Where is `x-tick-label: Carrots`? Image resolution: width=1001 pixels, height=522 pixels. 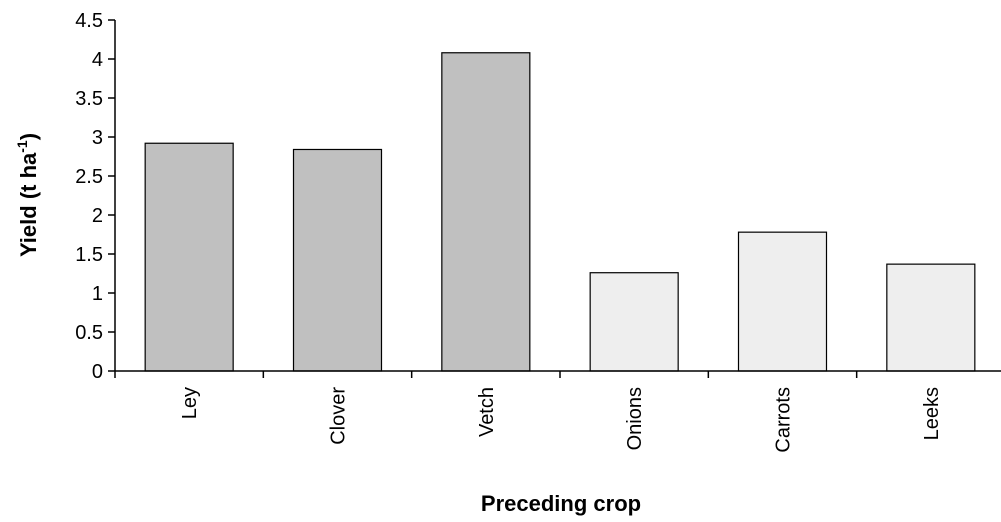 x-tick-label: Carrots is located at coordinates (784, 420).